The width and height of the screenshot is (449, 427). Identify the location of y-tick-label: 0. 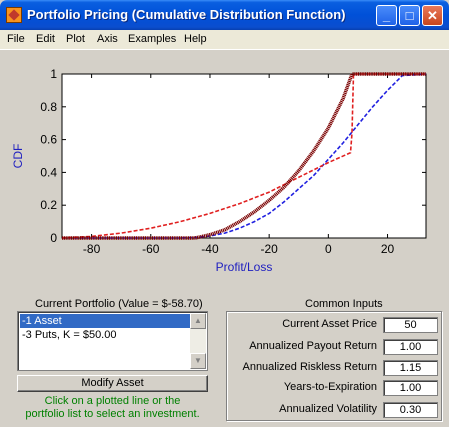
(53, 238).